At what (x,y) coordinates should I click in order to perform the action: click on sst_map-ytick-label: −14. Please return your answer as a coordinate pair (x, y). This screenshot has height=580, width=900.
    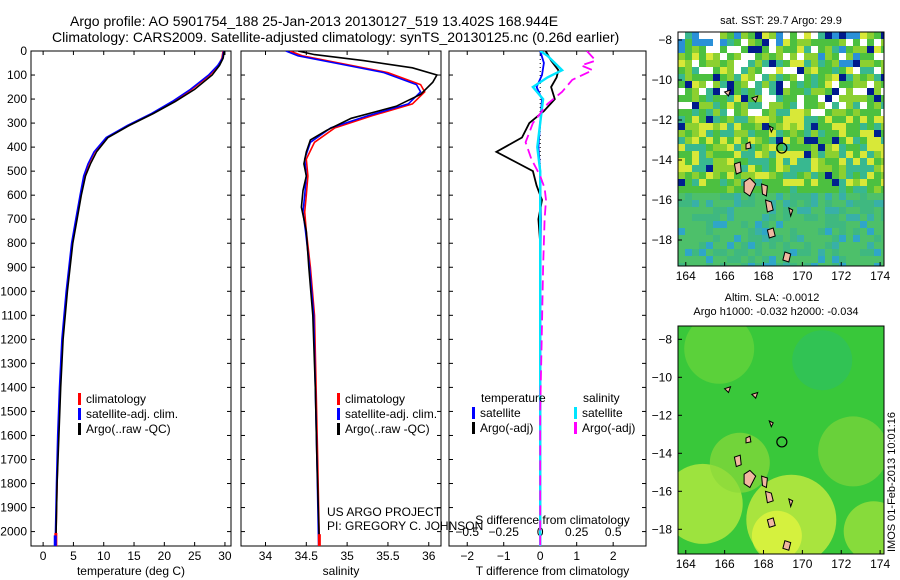
    Looking at the image, I should click on (662, 160).